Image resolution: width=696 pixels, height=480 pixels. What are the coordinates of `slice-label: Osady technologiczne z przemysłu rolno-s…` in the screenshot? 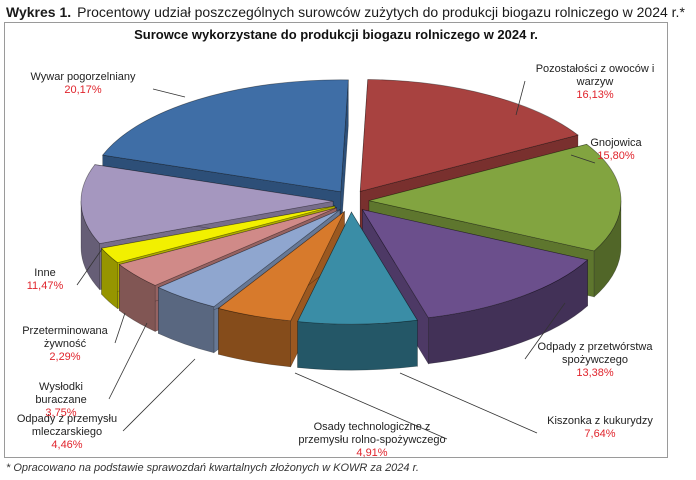 It's located at (372, 440).